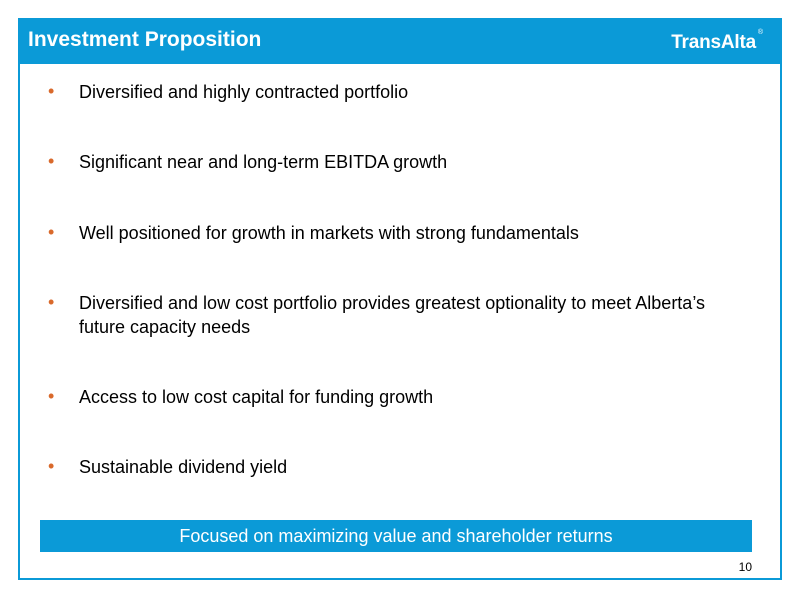 This screenshot has width=800, height=600. Describe the element at coordinates (400, 42) in the screenshot. I see `header-bar: Investment Proposition TransAlta ®` at that location.